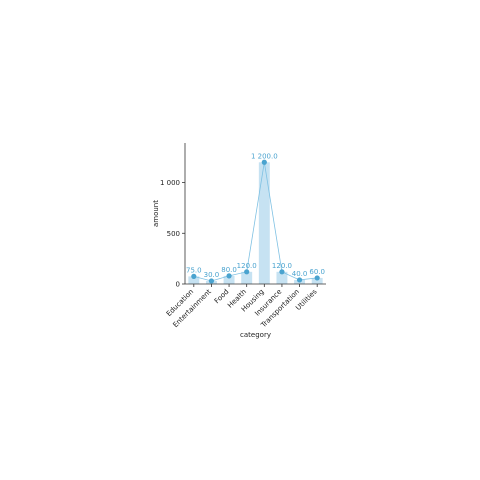 This screenshot has width=480, height=480. Describe the element at coordinates (264, 223) in the screenshot. I see `bar-housing` at that location.